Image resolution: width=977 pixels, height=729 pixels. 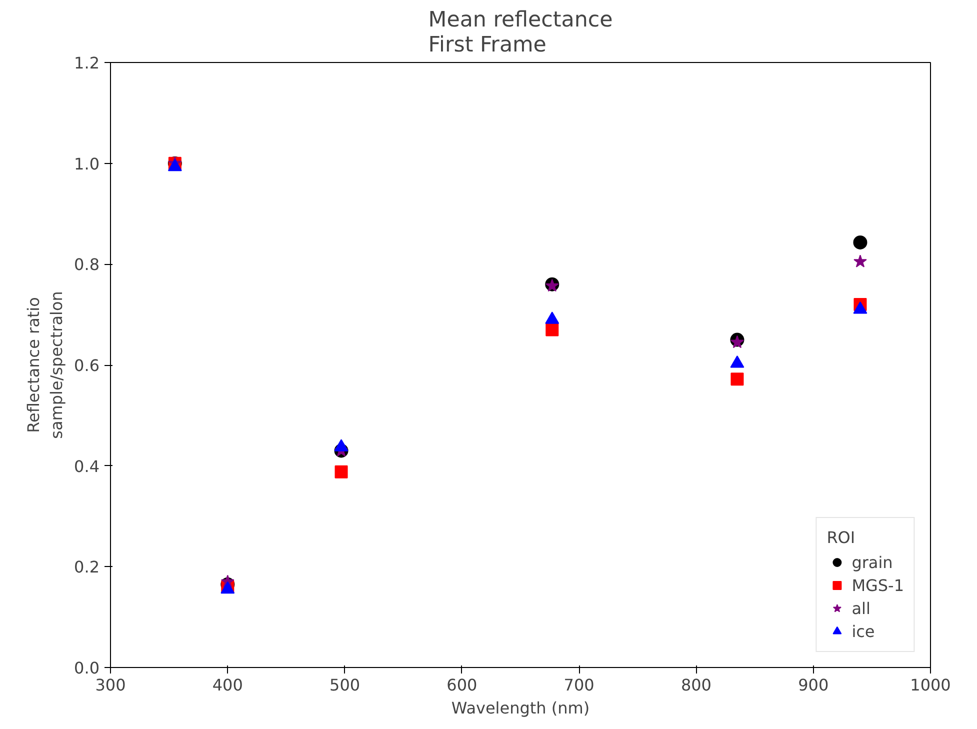 What do you see at coordinates (841, 537) in the screenshot?
I see `legend-title: ROI` at bounding box center [841, 537].